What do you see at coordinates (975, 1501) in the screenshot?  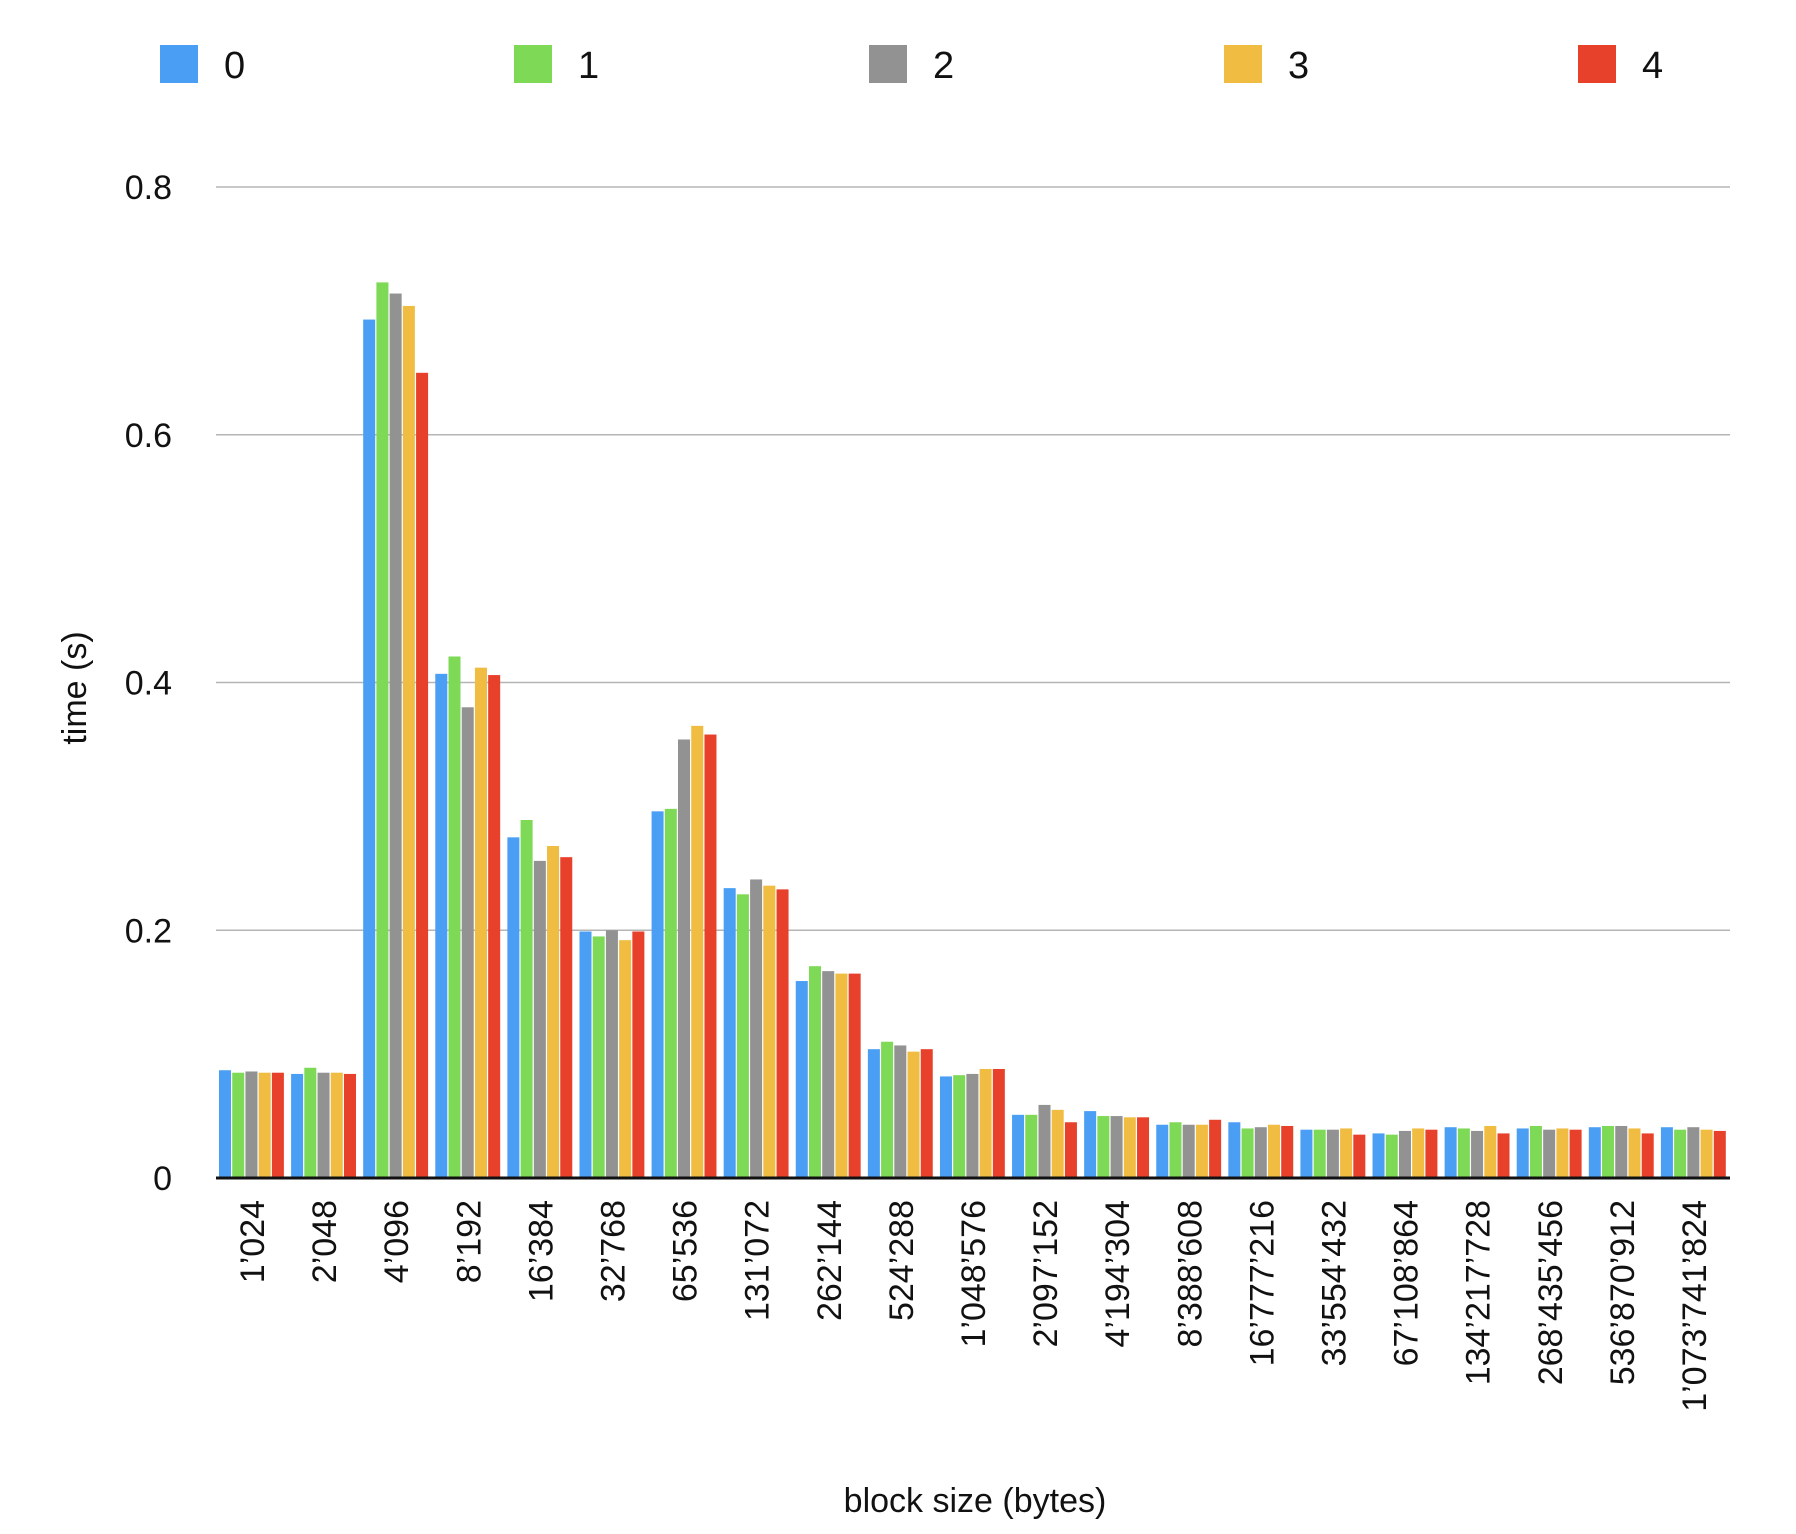 I see `x-axis-title: block size (bytes)` at bounding box center [975, 1501].